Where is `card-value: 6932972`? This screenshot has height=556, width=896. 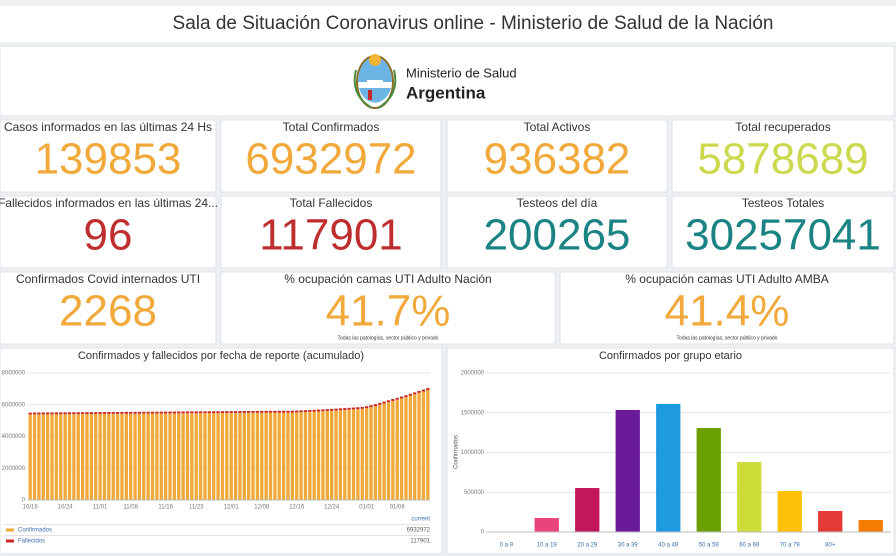
card-value: 6932972 is located at coordinates (330, 159).